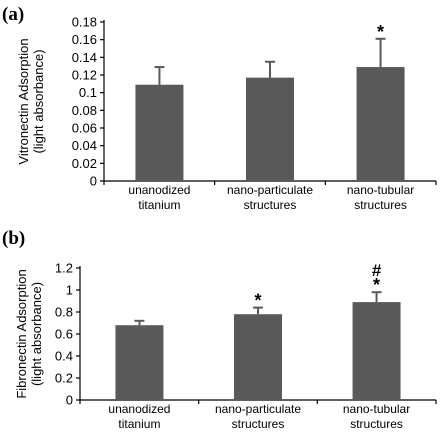 The width and height of the screenshot is (443, 438). I want to click on y-tick-label: 0.14, so click(84, 57).